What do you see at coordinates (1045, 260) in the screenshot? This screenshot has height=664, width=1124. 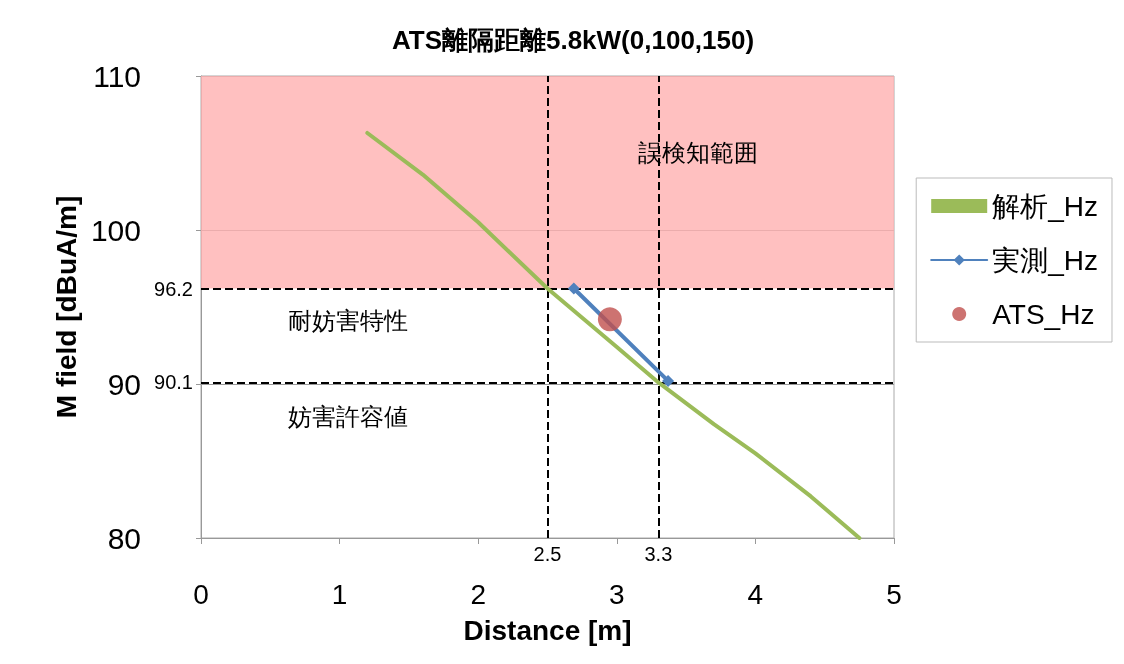 I see `legend-label: 実測_Hz` at bounding box center [1045, 260].